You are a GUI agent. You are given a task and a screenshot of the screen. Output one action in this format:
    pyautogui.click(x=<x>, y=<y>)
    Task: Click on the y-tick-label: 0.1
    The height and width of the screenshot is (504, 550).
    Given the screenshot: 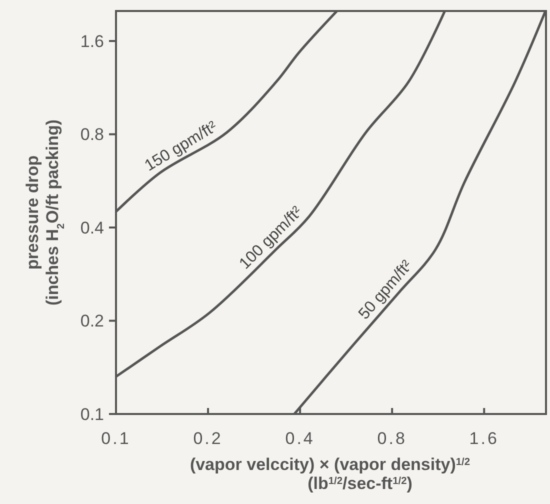 What is the action you would take?
    pyautogui.click(x=92, y=414)
    